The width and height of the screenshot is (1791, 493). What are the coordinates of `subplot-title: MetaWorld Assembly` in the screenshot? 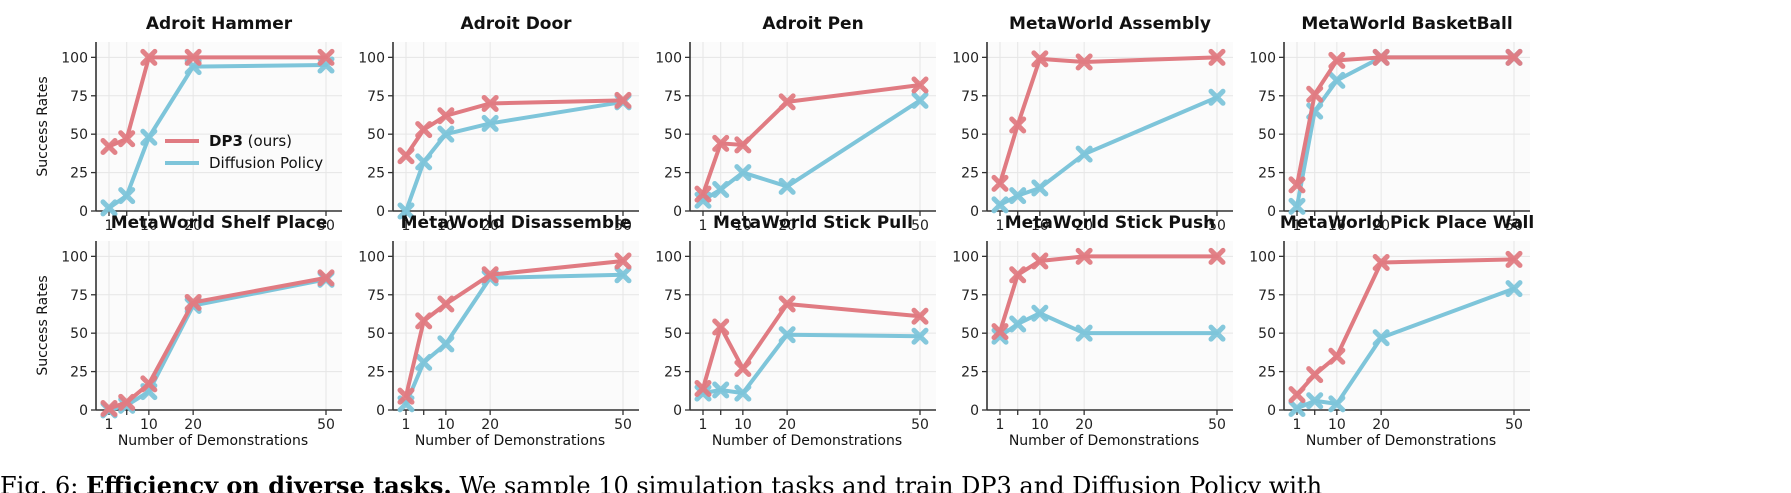 It's located at (1110, 24).